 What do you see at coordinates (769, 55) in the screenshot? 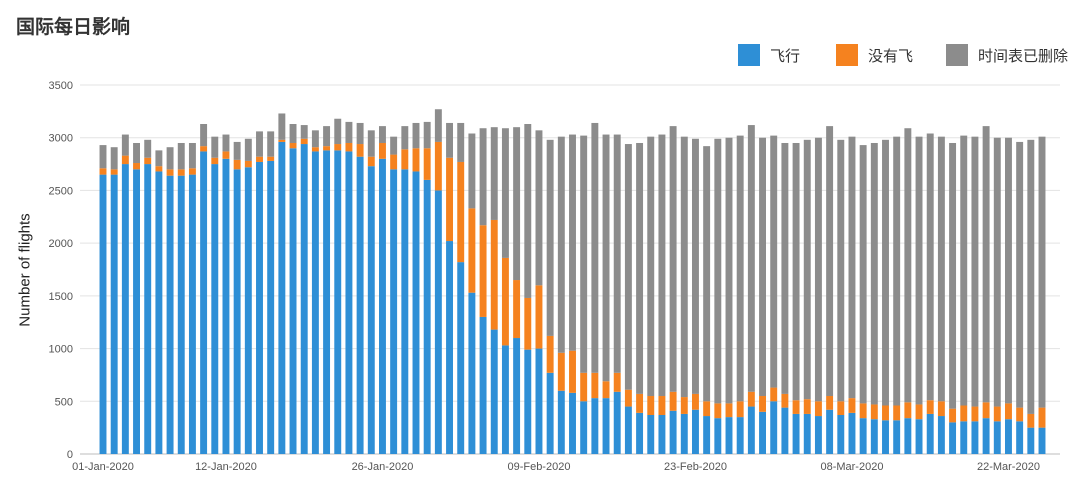
I see `legend-item-flown: 飞行` at bounding box center [769, 55].